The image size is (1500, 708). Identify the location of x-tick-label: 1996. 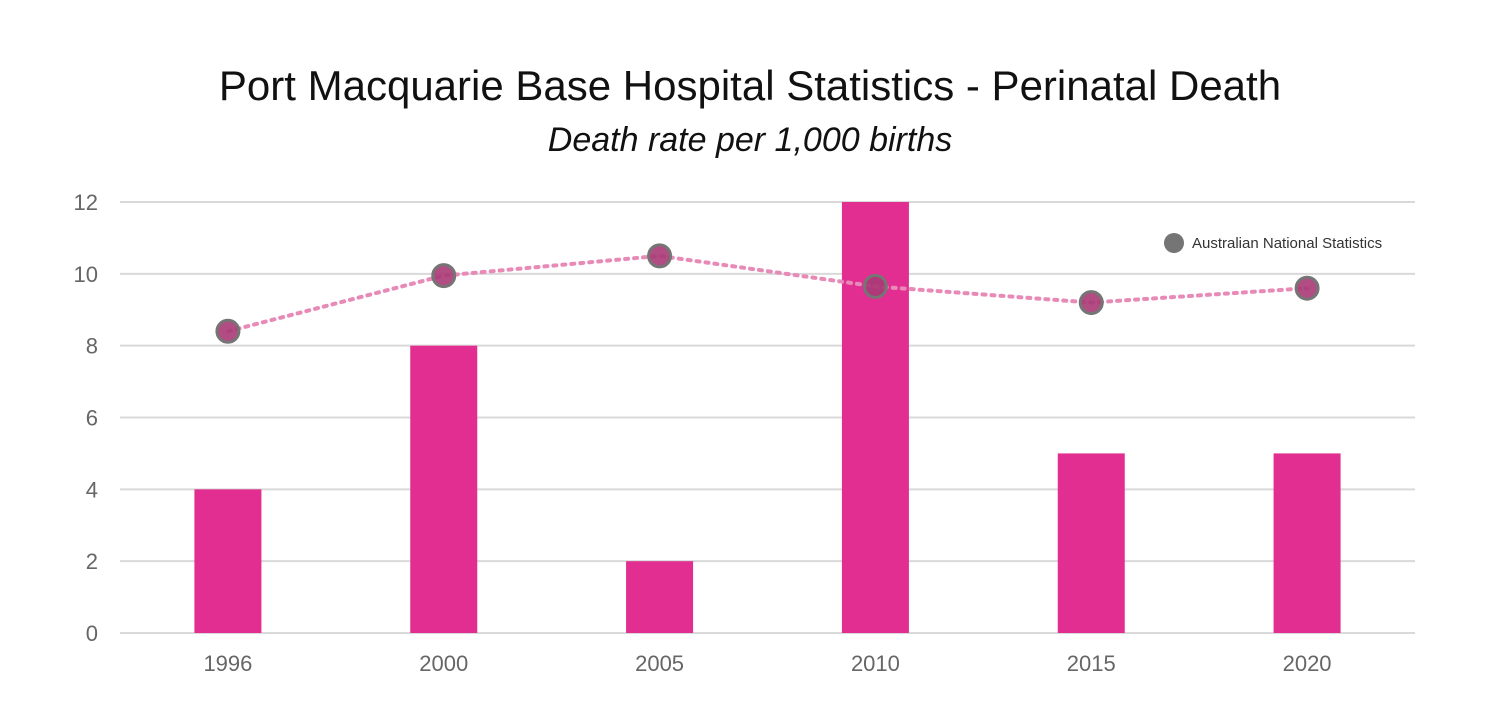
(227, 663).